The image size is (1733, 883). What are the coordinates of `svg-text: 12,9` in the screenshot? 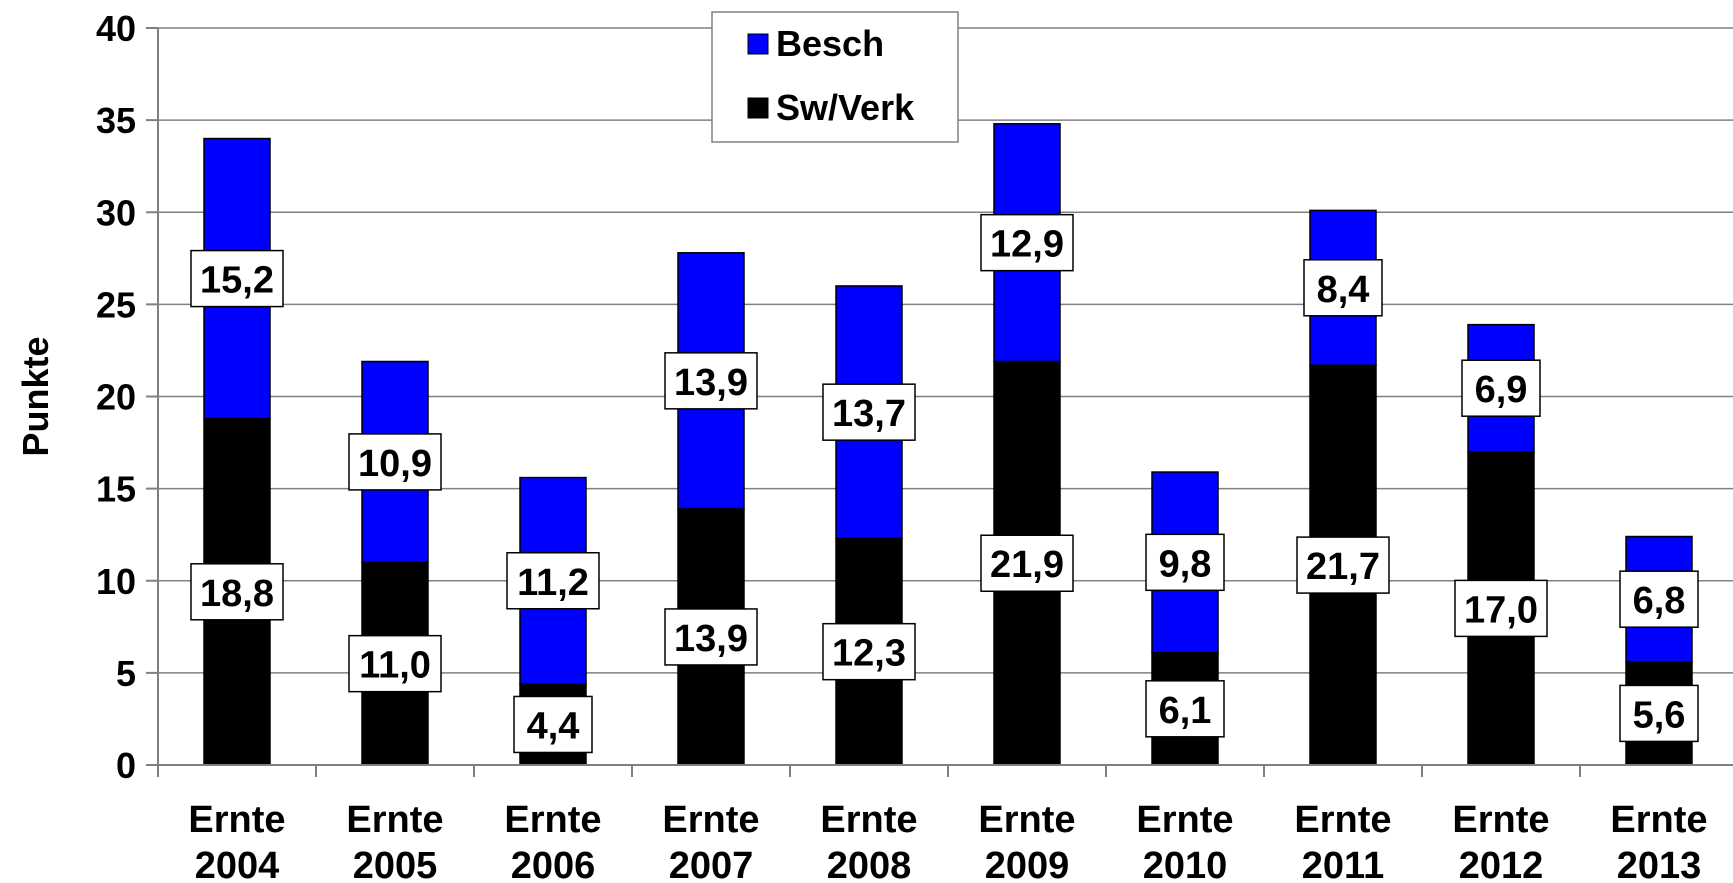 It's located at (1027, 245).